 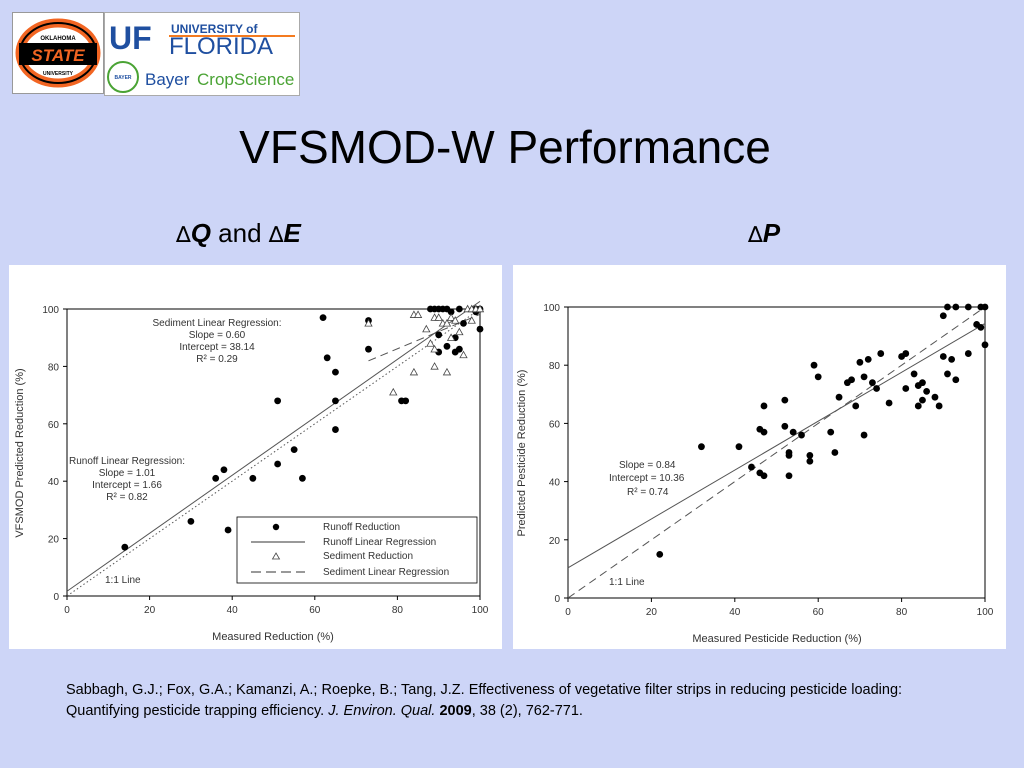 I want to click on citation-rest: , 38 (2), 762-771., so click(x=527, y=711).